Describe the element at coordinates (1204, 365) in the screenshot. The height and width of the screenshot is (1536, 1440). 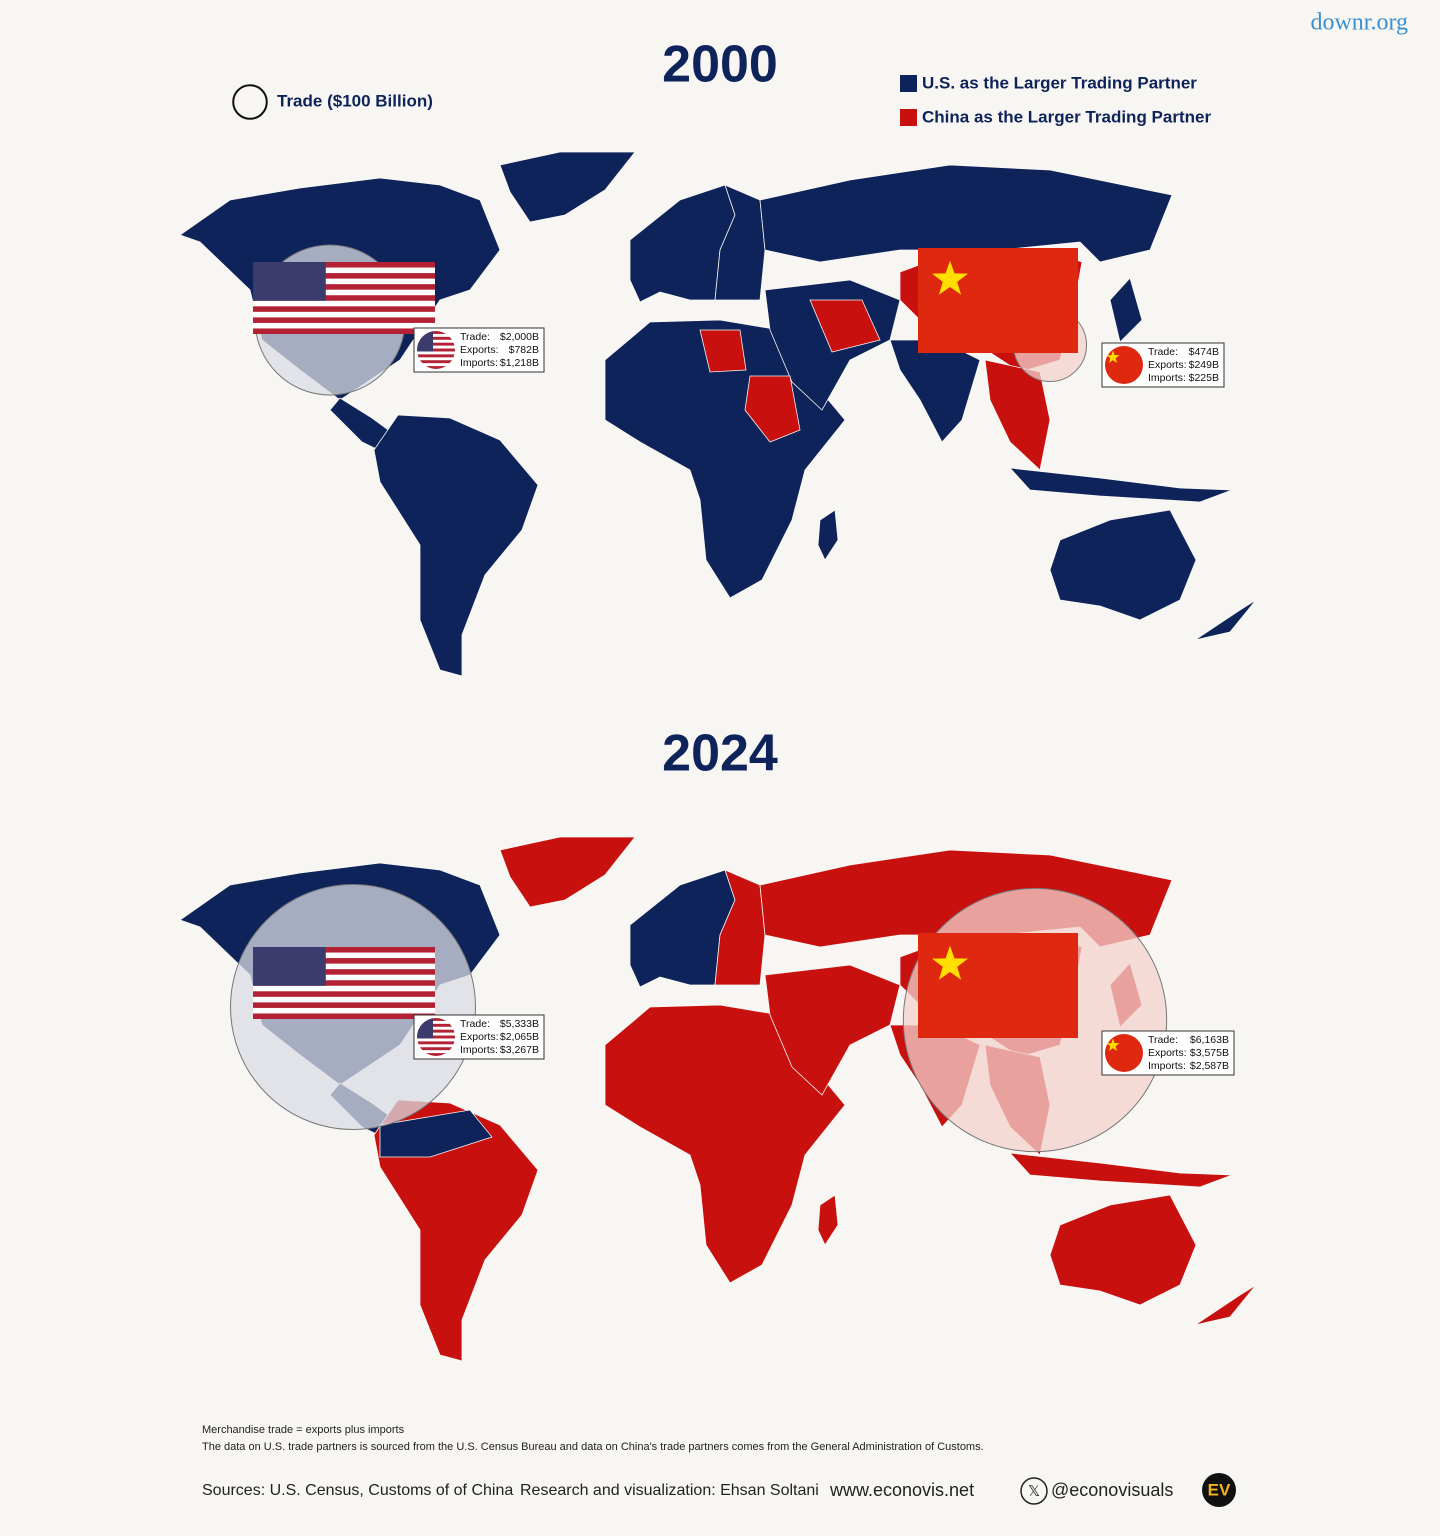
I see `callout-value: $249B` at that location.